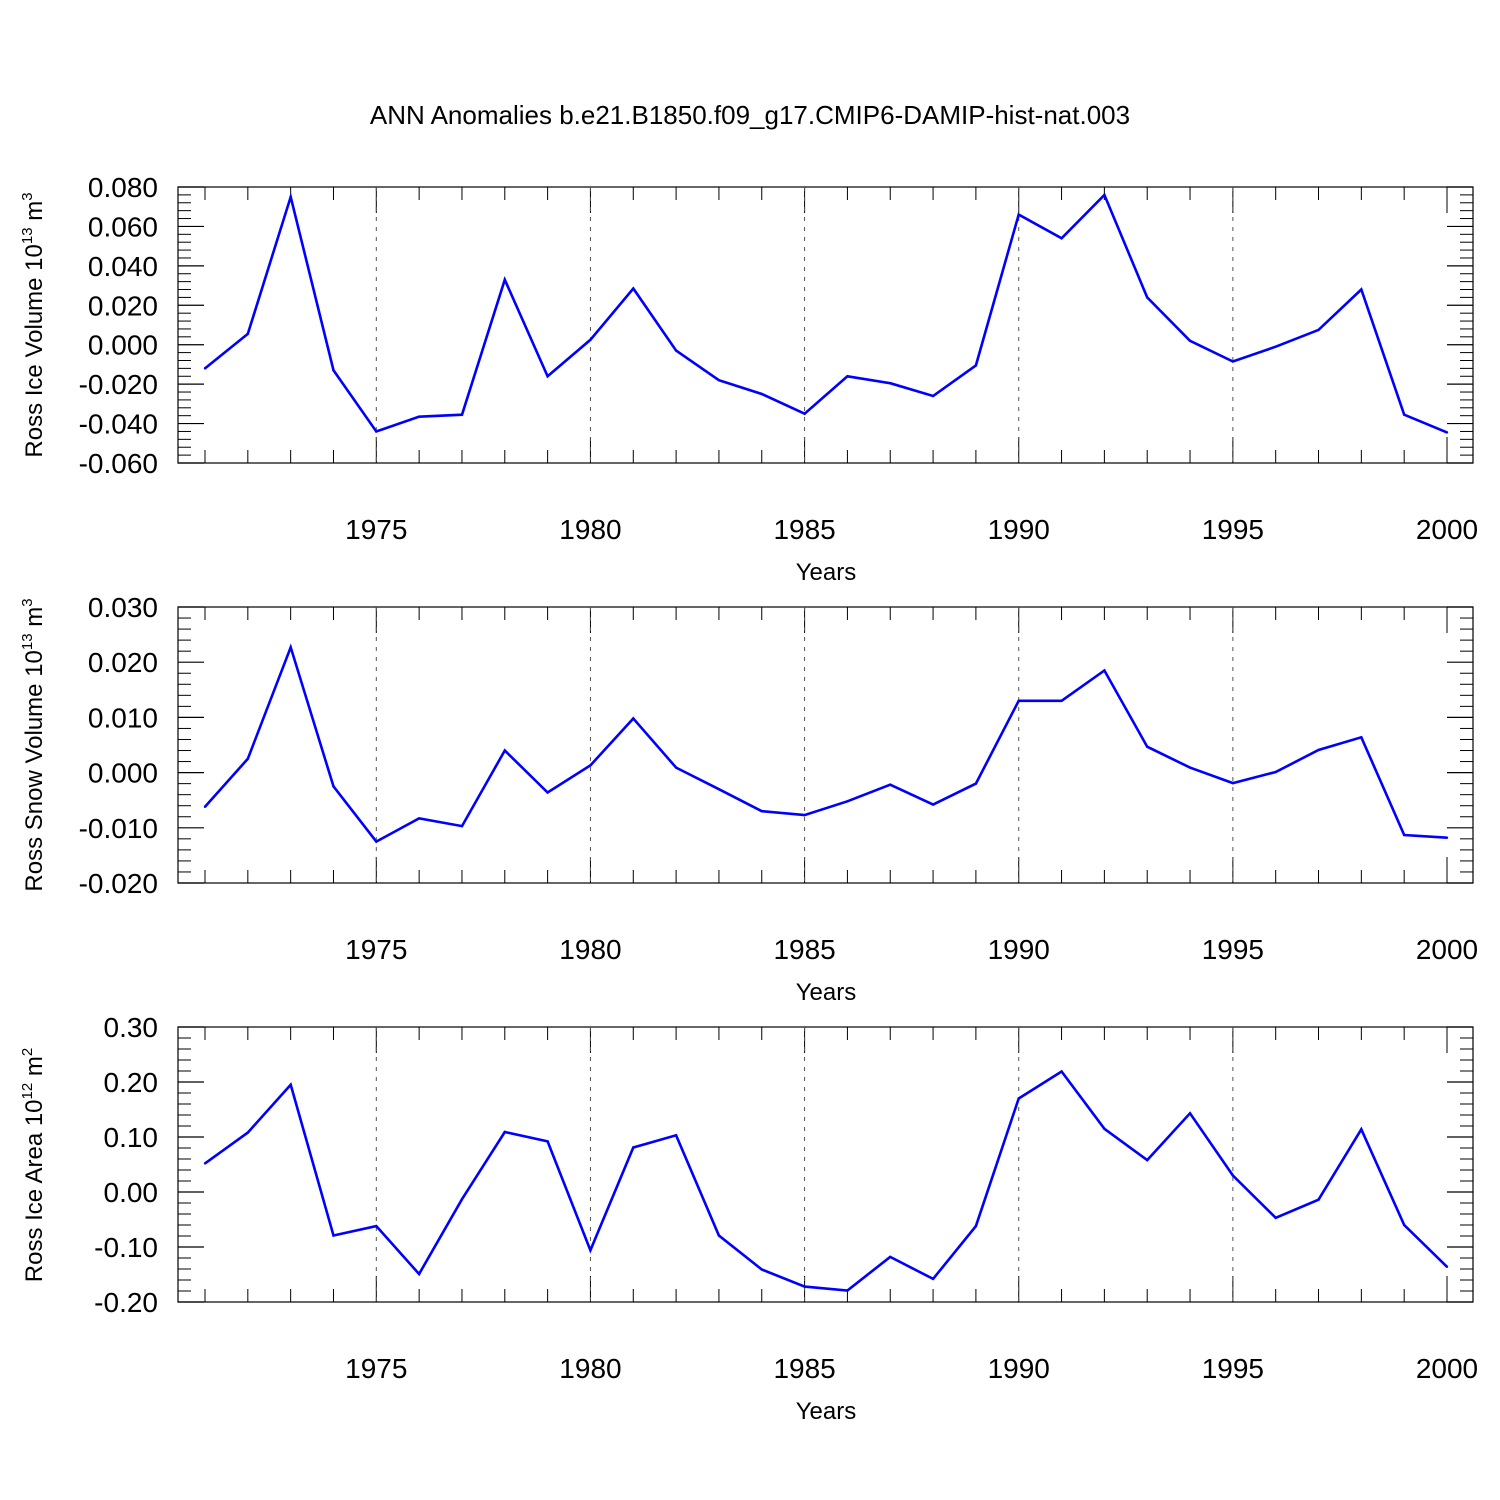  I want to click on y-axis-label: Ross Snow Volume 1013 m3, so click(33, 744).